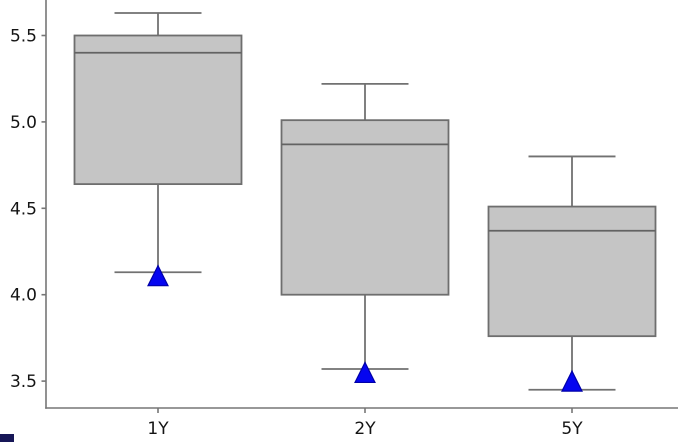 The height and width of the screenshot is (442, 678). I want to click on box-2Y, so click(365, 207).